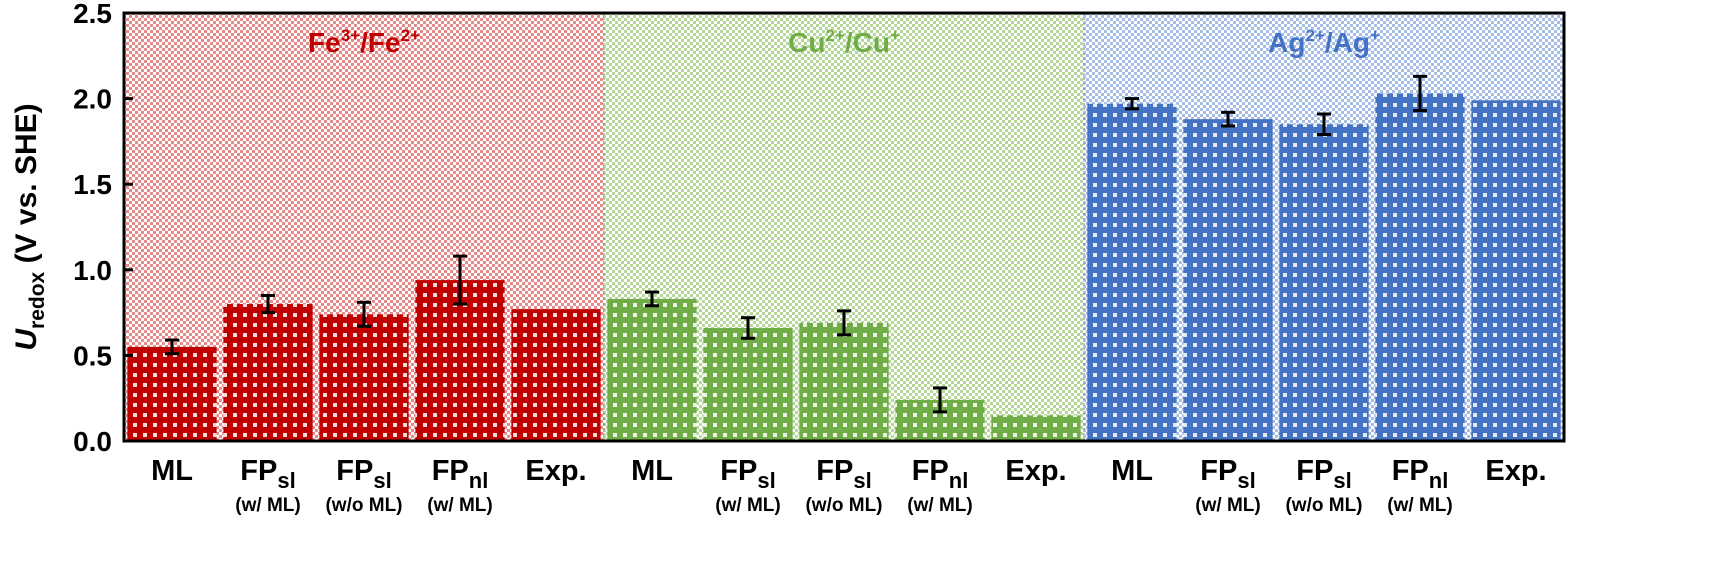 This screenshot has height=567, width=1722. Describe the element at coordinates (92, 441) in the screenshot. I see `y-tick-label: 0.0` at that location.